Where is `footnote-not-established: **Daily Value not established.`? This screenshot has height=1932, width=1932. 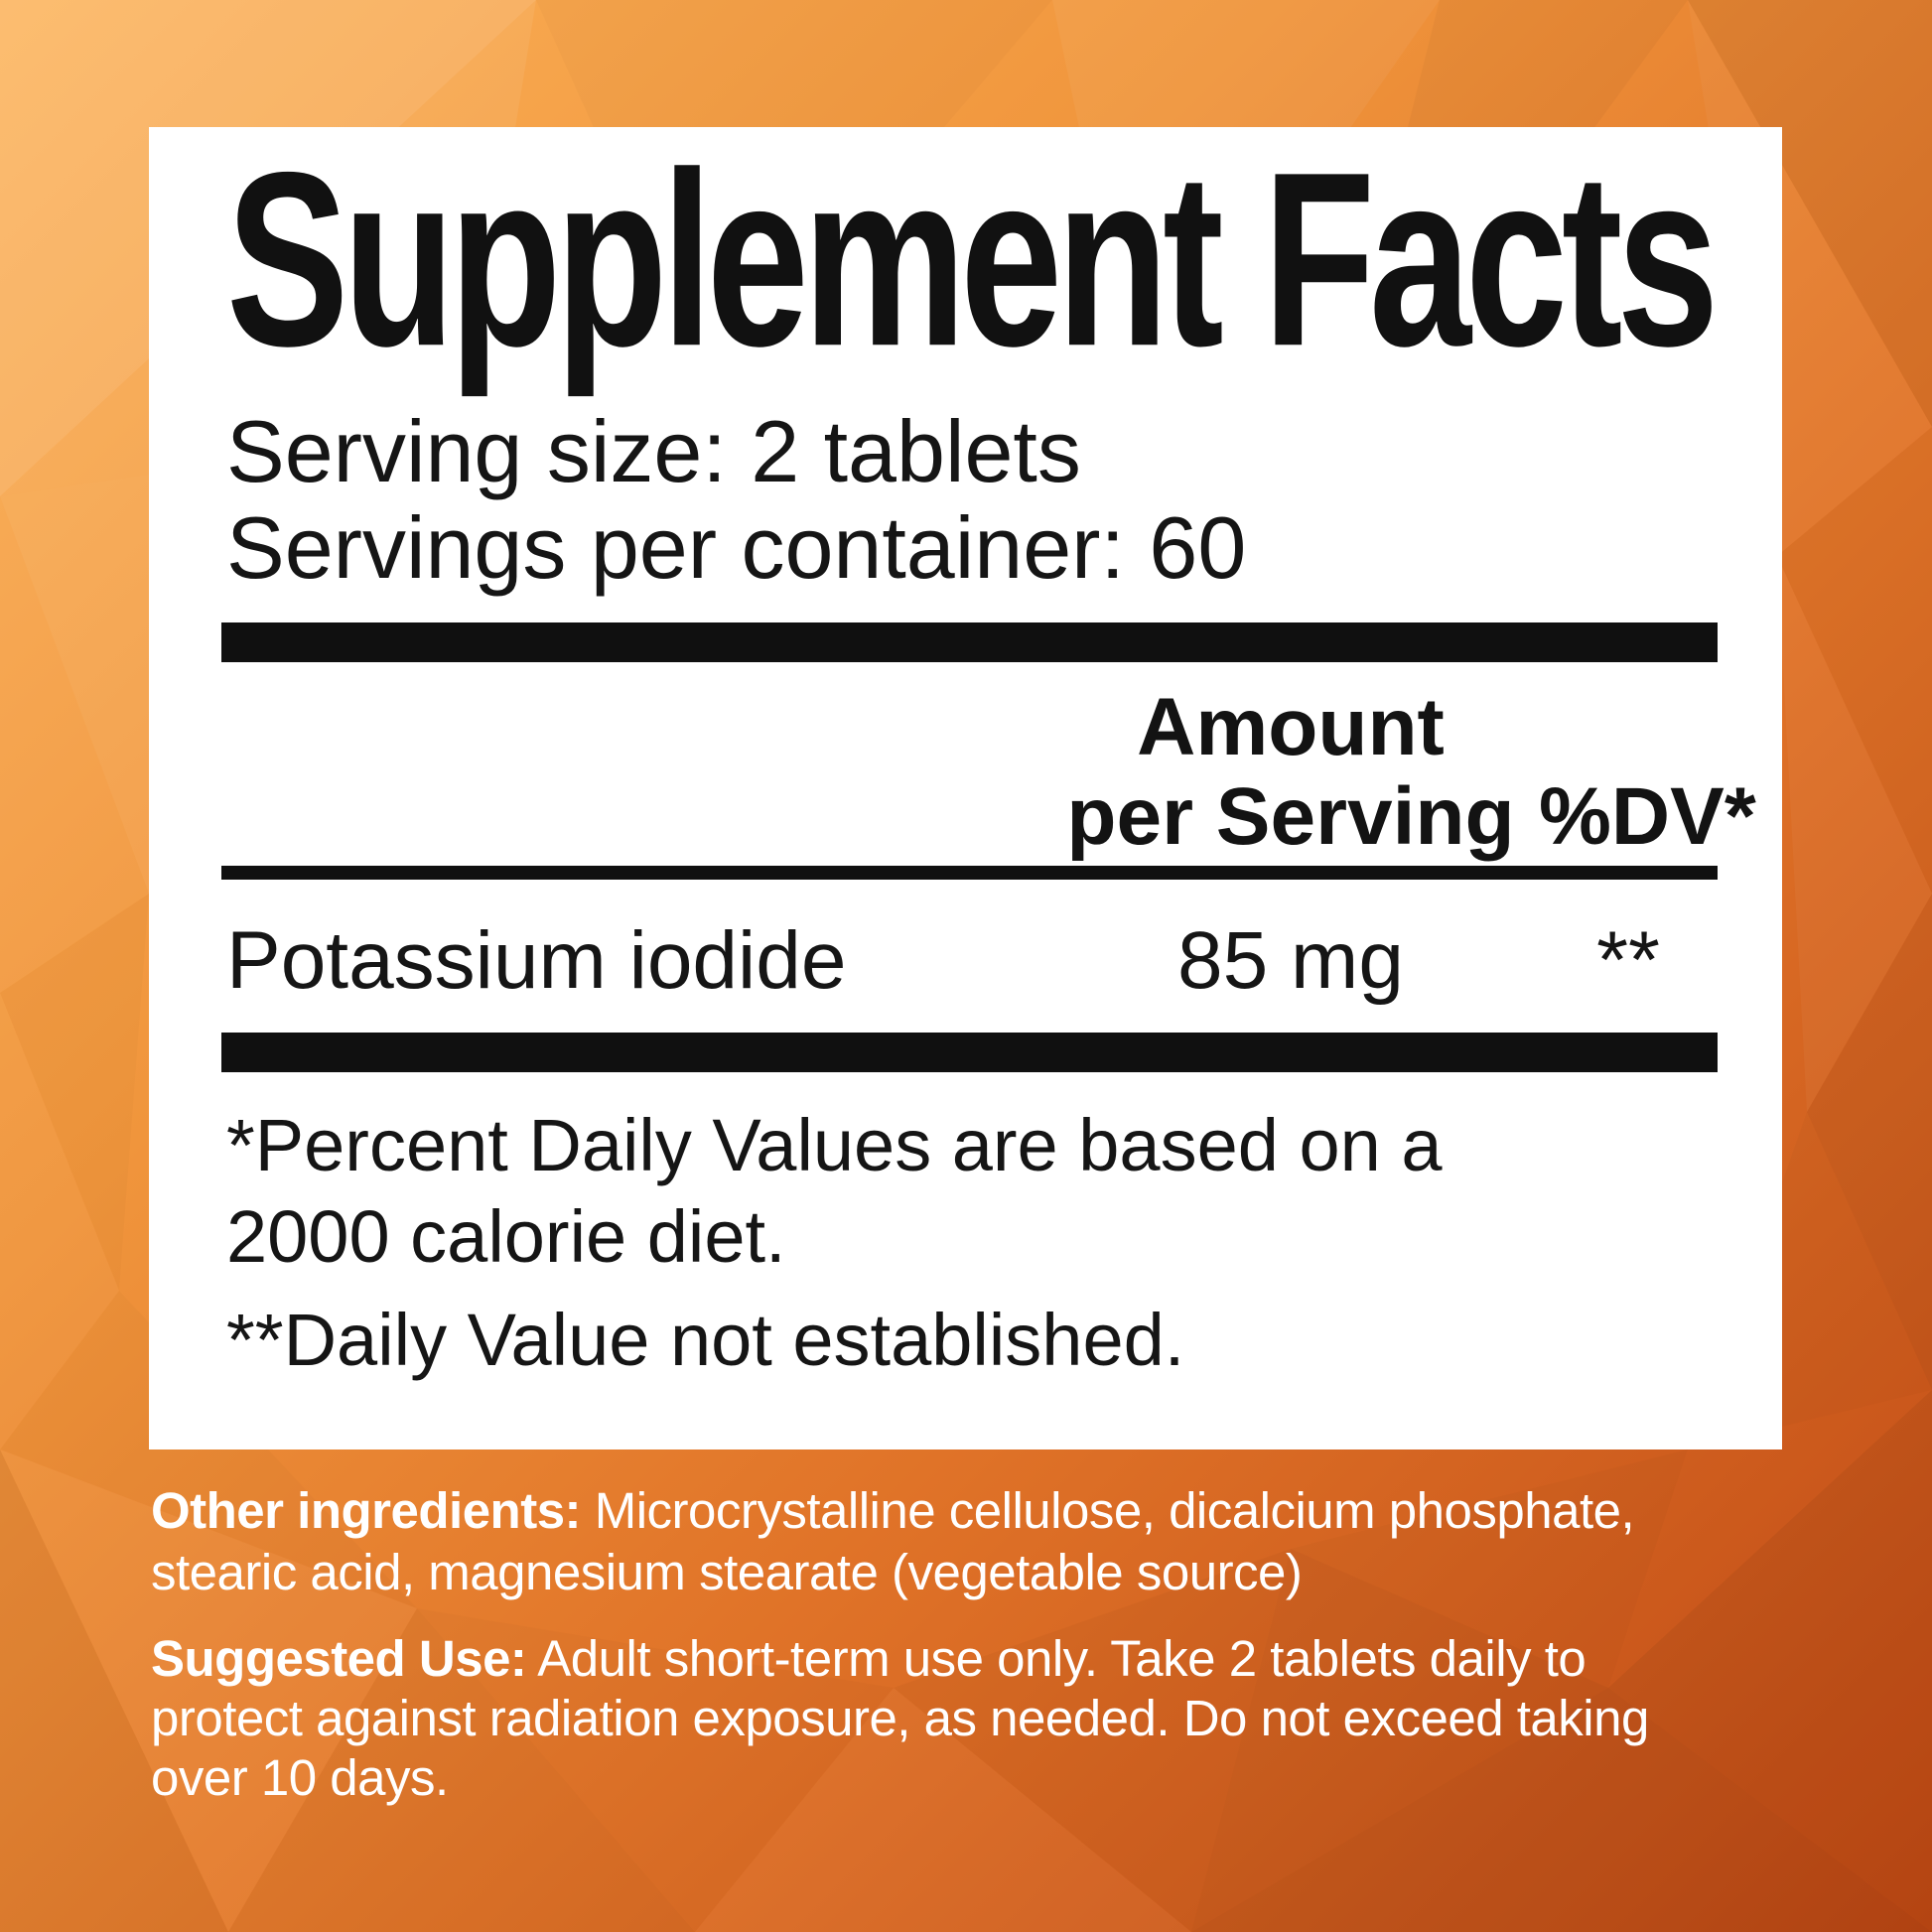 footnote-not-established: **Daily Value not established. is located at coordinates (706, 1340).